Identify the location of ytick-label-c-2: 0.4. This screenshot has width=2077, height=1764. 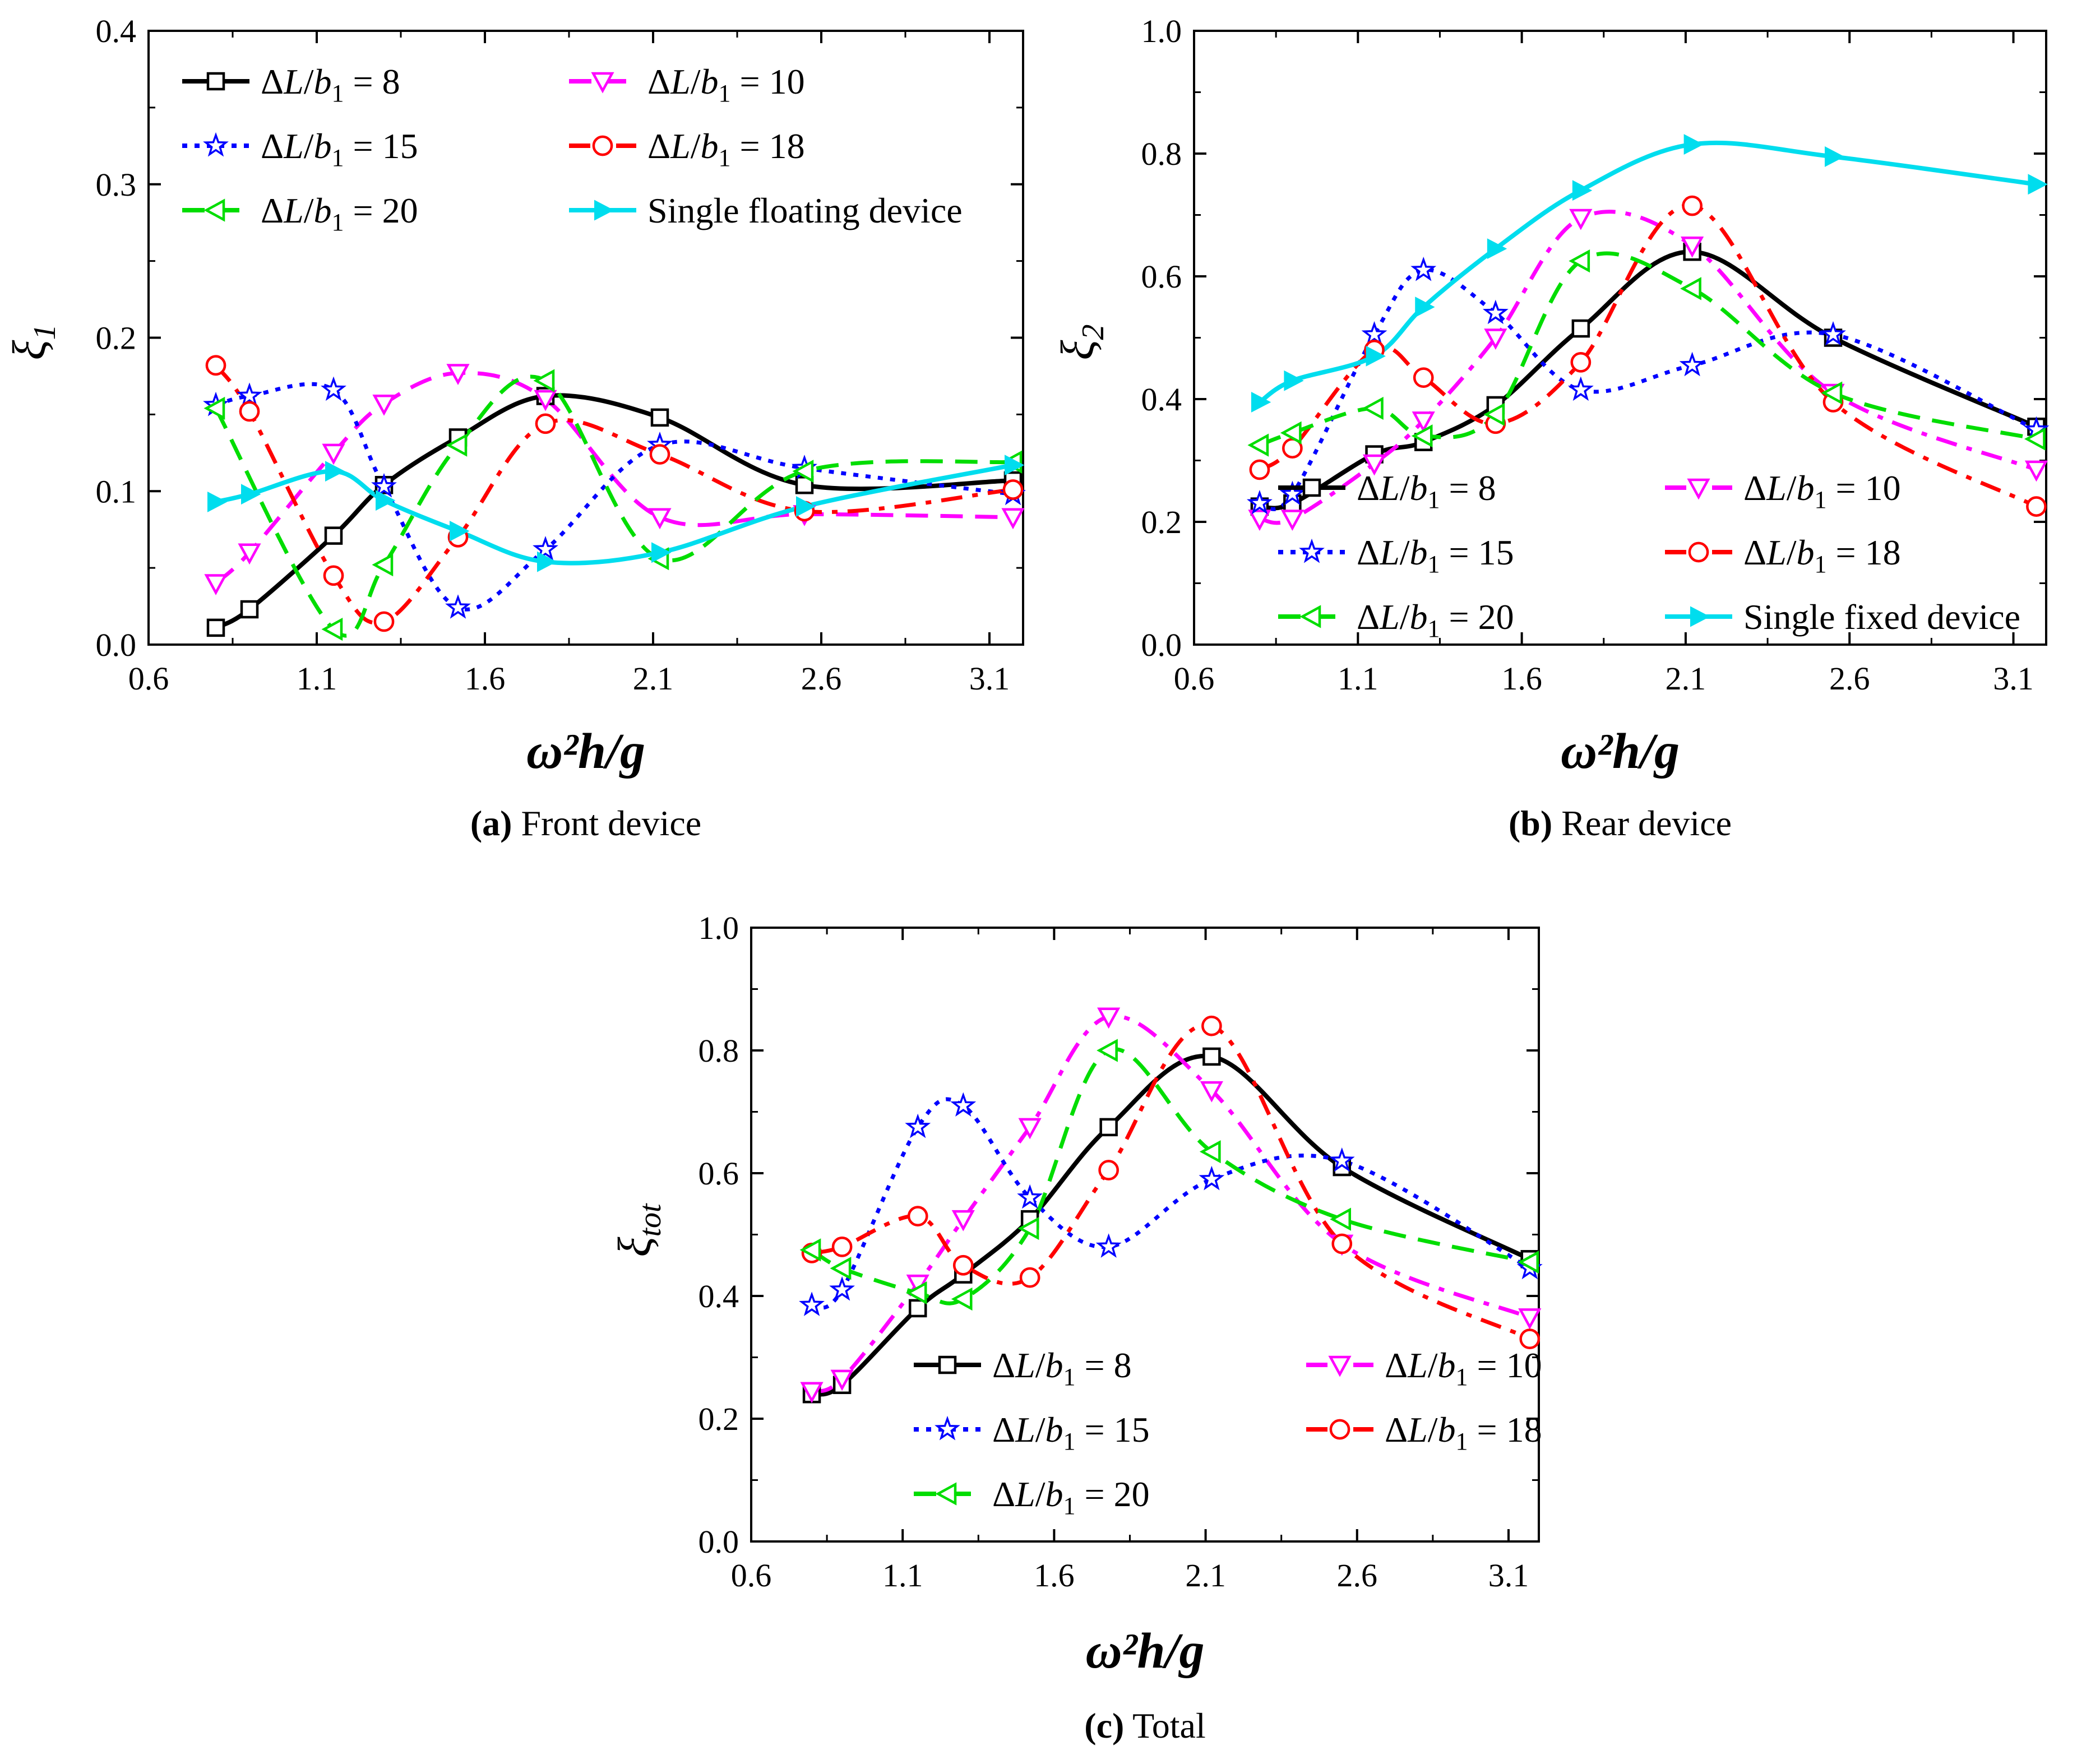
(718, 1296).